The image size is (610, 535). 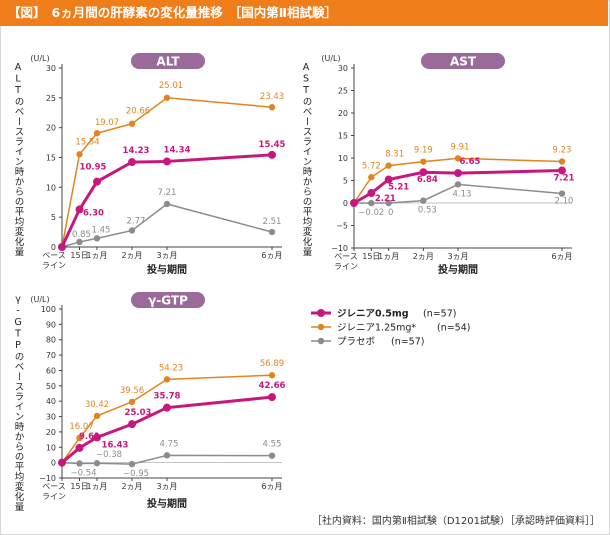 What do you see at coordinates (272, 364) in the screenshot?
I see `data-label: 56.89` at bounding box center [272, 364].